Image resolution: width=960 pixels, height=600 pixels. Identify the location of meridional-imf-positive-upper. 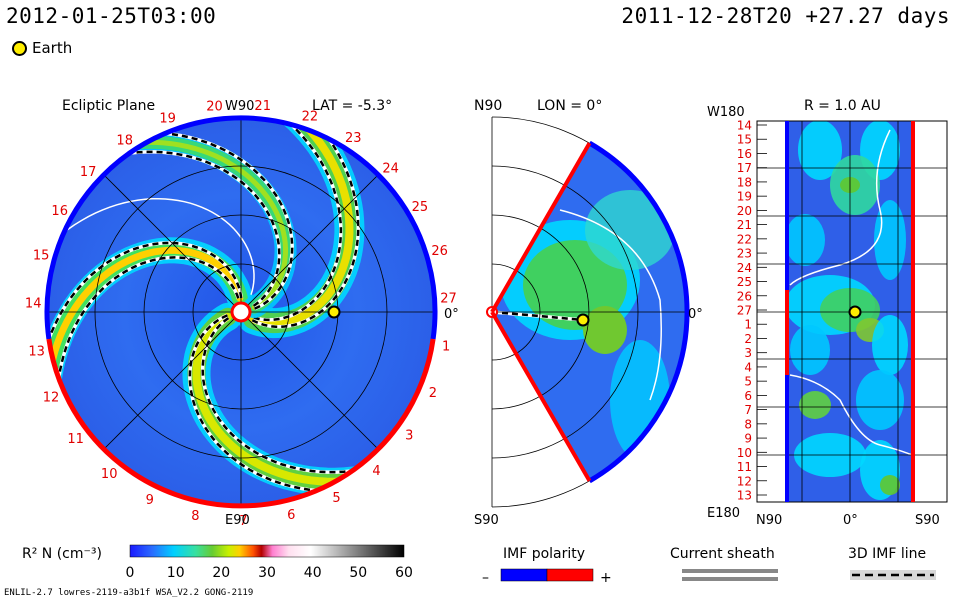
(541, 227).